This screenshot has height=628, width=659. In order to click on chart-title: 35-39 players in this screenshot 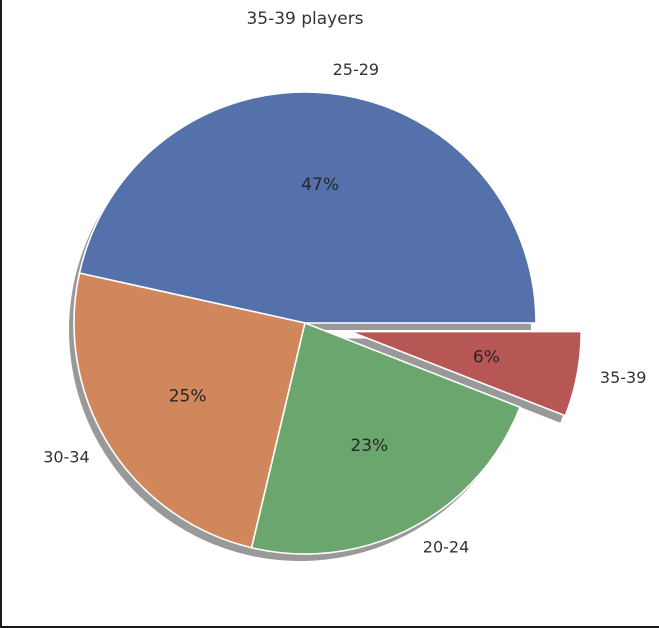, I will do `click(304, 19)`.